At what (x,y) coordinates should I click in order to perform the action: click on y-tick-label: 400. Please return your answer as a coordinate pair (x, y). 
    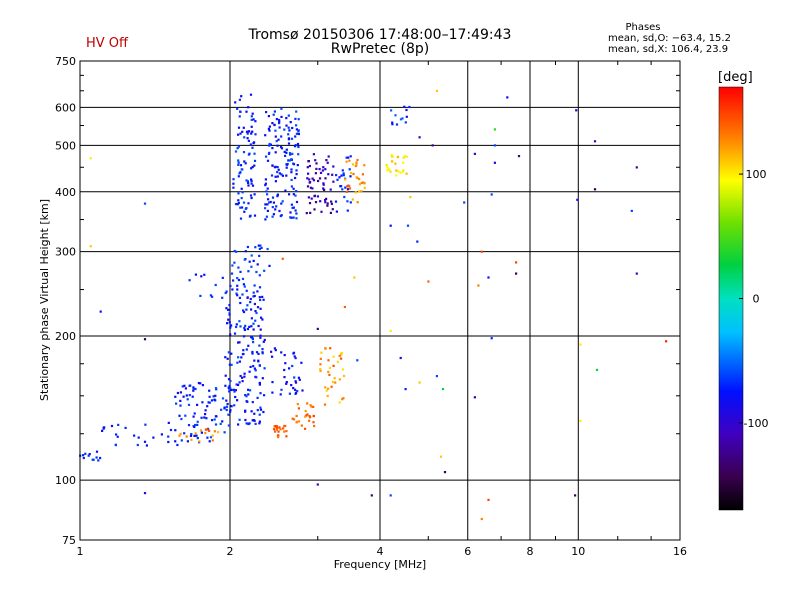
    Looking at the image, I should click on (65, 192).